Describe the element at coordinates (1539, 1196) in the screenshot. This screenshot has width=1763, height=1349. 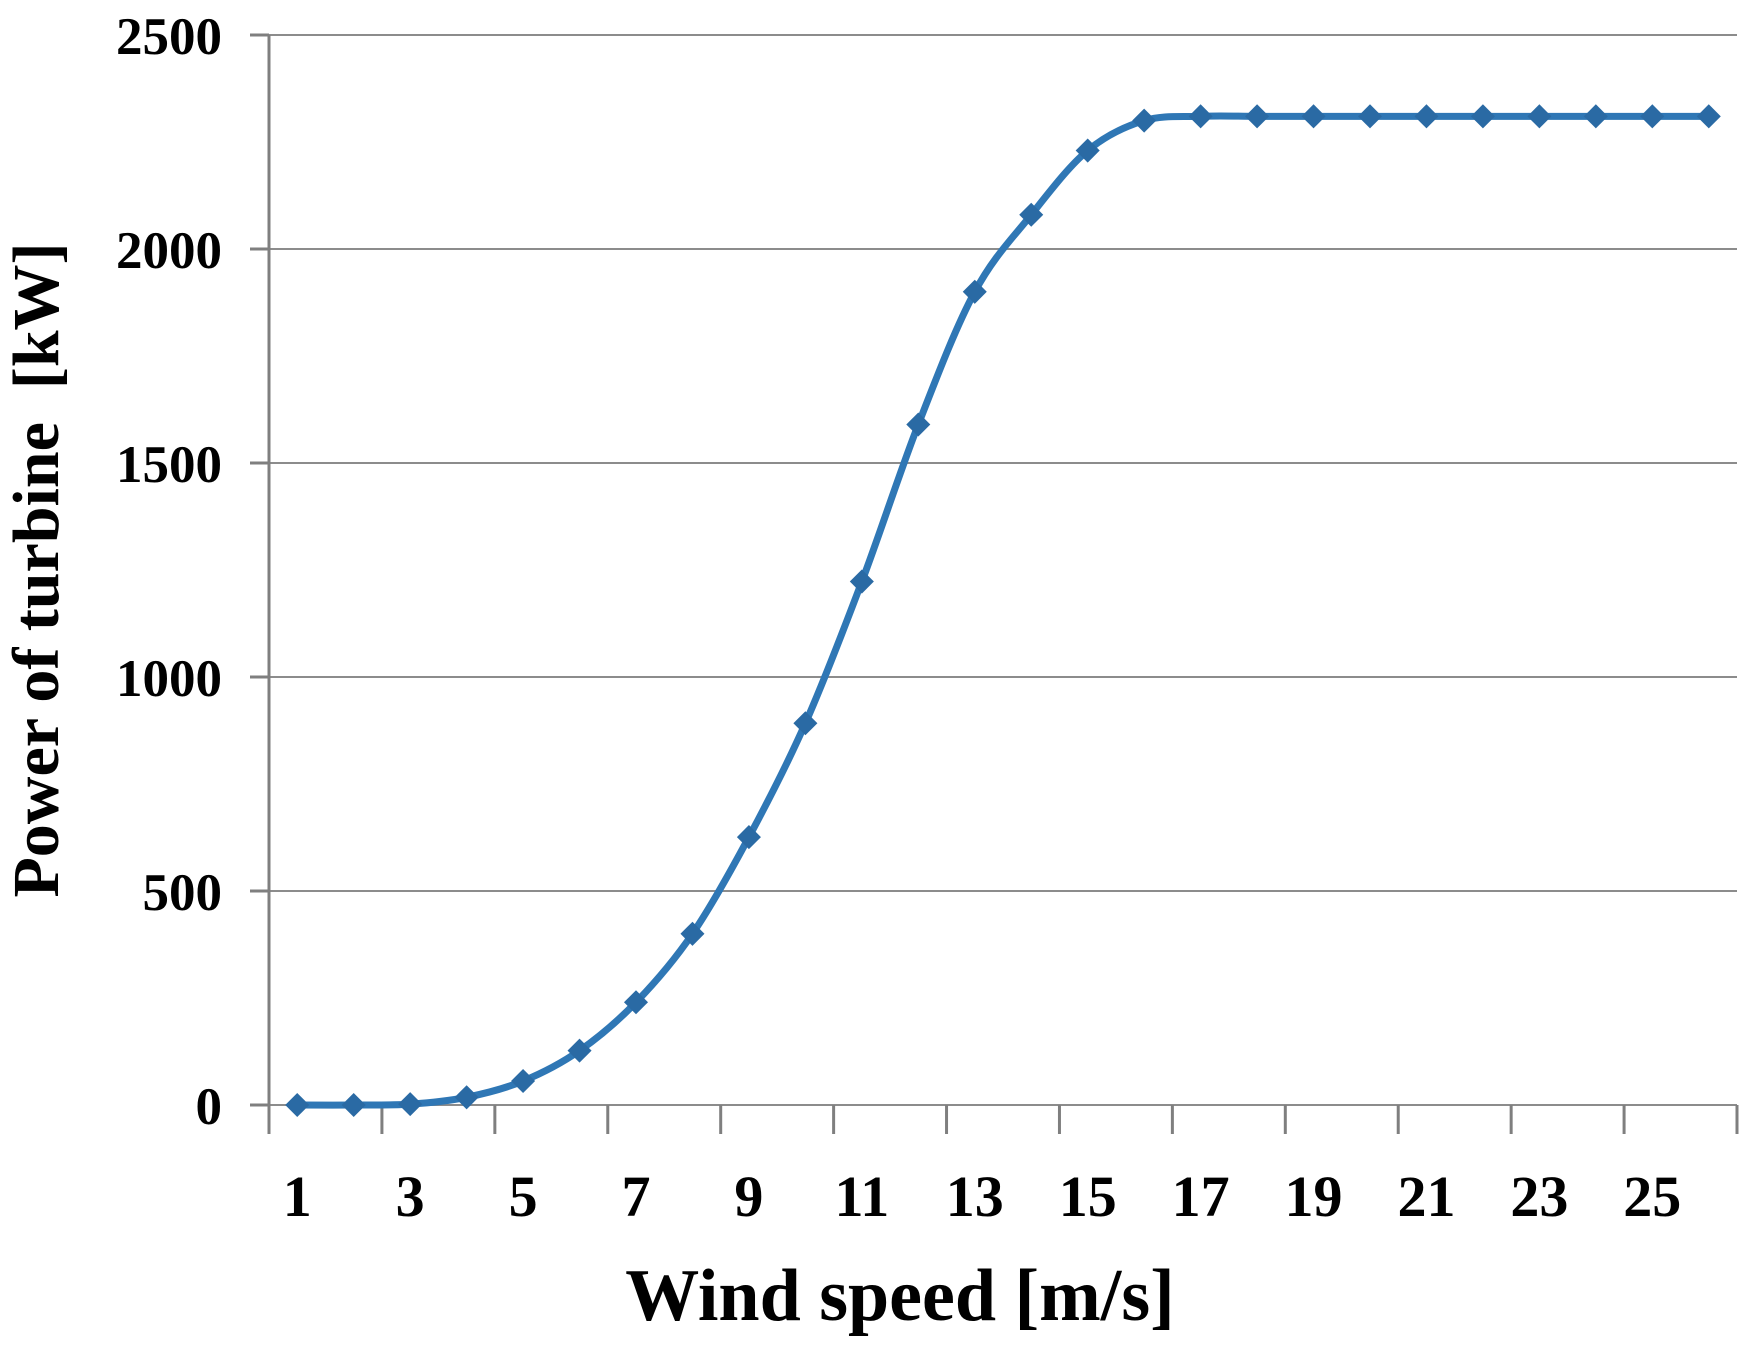
I see `x-tick-label: 23` at that location.